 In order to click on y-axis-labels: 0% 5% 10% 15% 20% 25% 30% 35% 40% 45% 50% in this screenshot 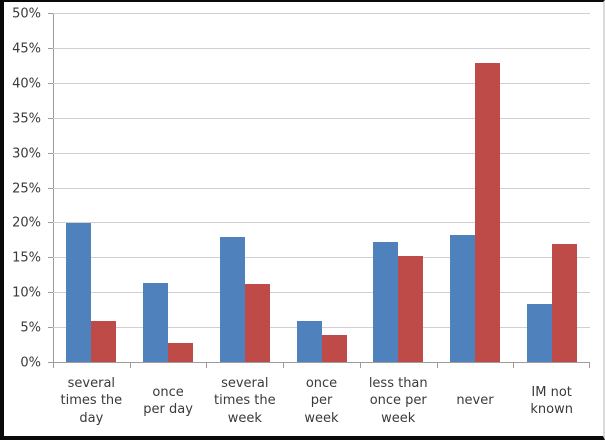, I will do `click(25, 189)`.